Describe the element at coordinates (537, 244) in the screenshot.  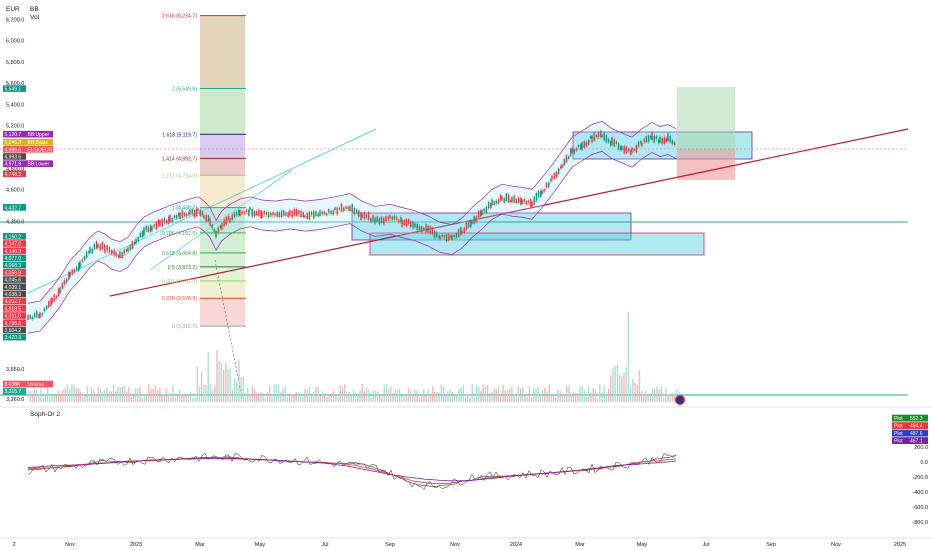
I see `range-box-2023-lower` at that location.